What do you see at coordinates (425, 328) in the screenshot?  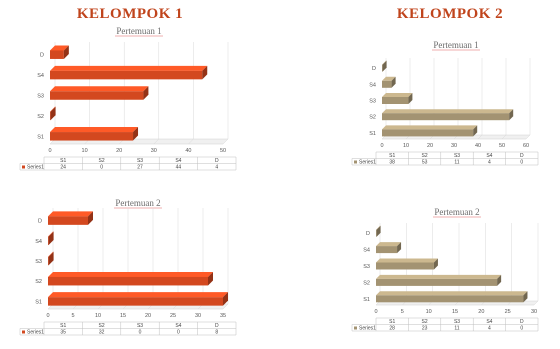 I see `table-value-S2: 23` at bounding box center [425, 328].